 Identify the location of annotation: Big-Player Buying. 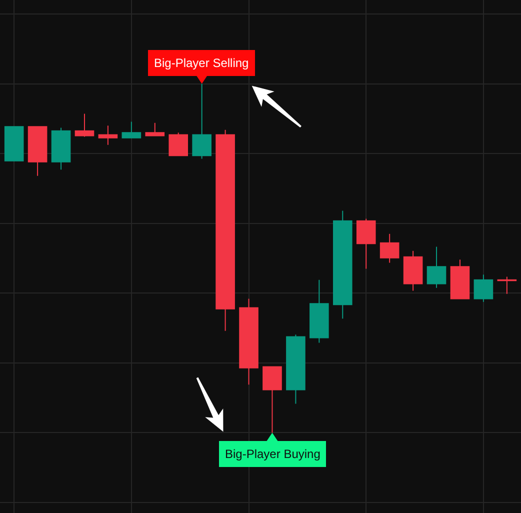
(272, 454).